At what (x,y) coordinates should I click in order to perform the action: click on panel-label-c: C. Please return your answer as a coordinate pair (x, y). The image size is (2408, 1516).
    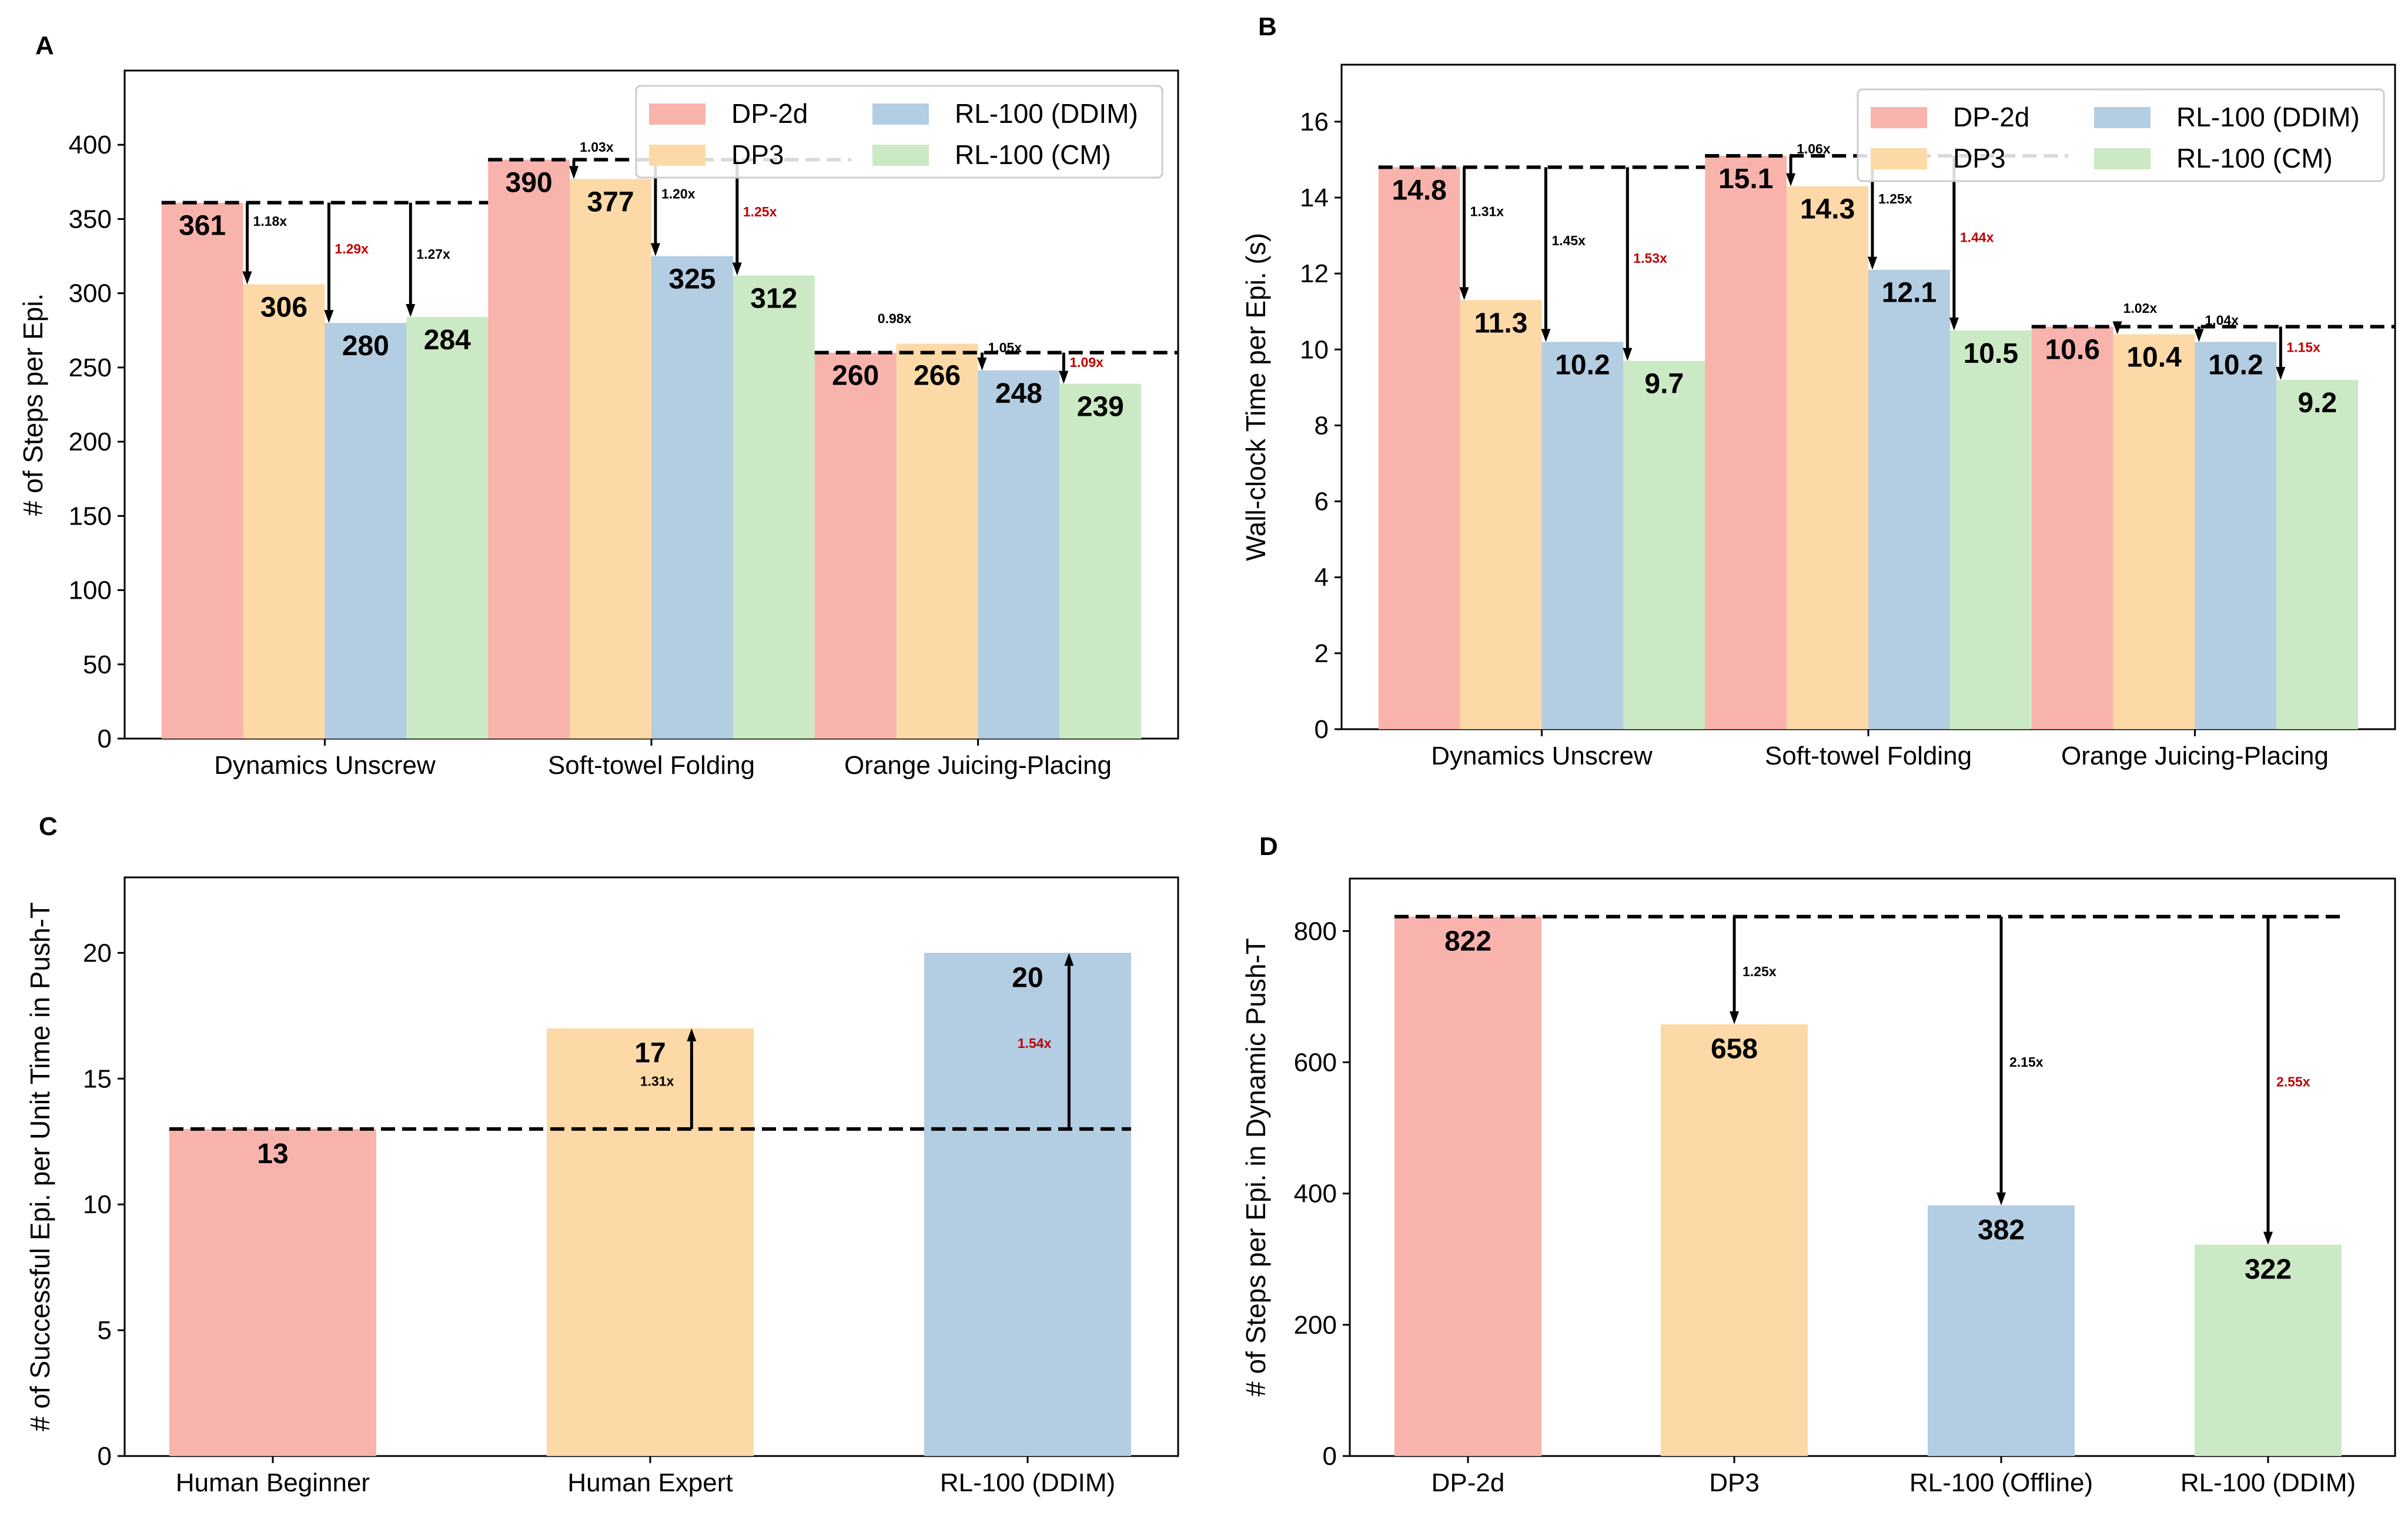
    Looking at the image, I should click on (48, 826).